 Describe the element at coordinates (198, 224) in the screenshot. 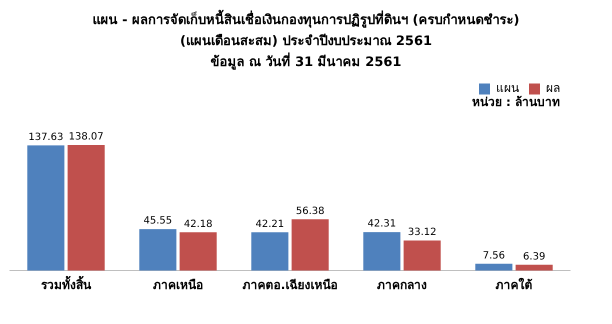

I see `data-label: 42.18` at that location.